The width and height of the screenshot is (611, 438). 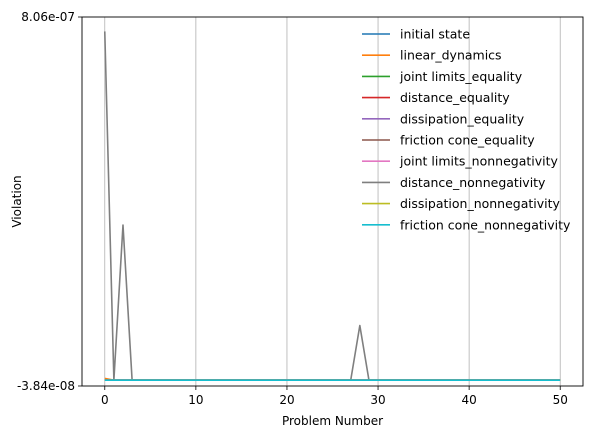 I want to click on x-tick-label: 50, so click(x=560, y=400).